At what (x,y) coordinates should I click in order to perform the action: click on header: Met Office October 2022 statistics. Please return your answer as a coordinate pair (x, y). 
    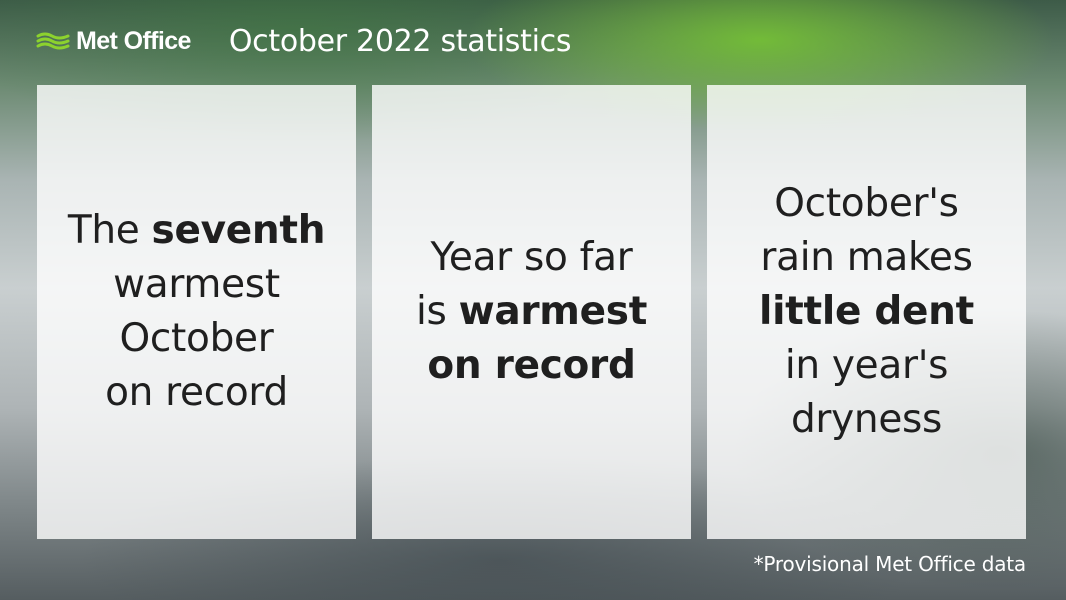
    Looking at the image, I should click on (303, 41).